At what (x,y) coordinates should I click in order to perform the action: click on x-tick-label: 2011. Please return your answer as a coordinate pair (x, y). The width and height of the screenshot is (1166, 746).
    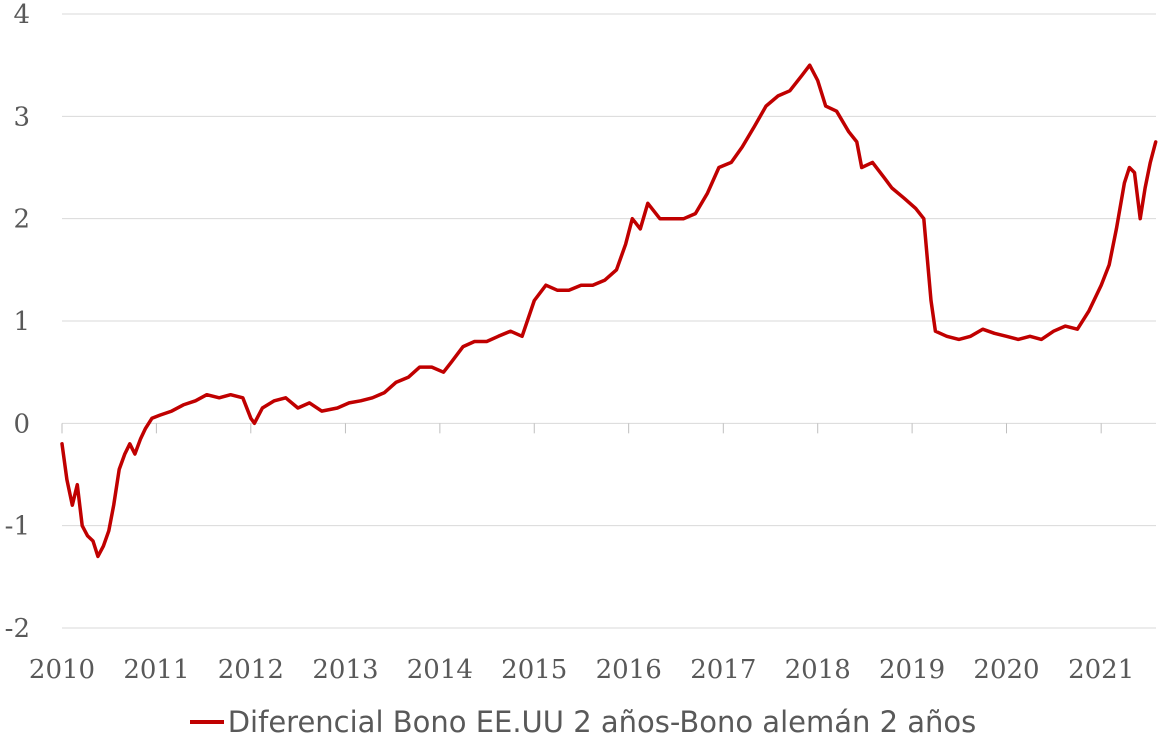
    Looking at the image, I should click on (156, 670).